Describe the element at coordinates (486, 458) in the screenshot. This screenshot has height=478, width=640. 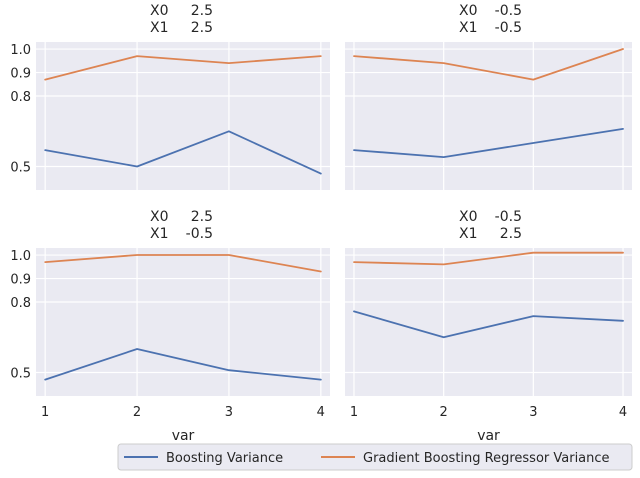
I see `legend-label: Gradient Boosting Regressor Variance` at that location.